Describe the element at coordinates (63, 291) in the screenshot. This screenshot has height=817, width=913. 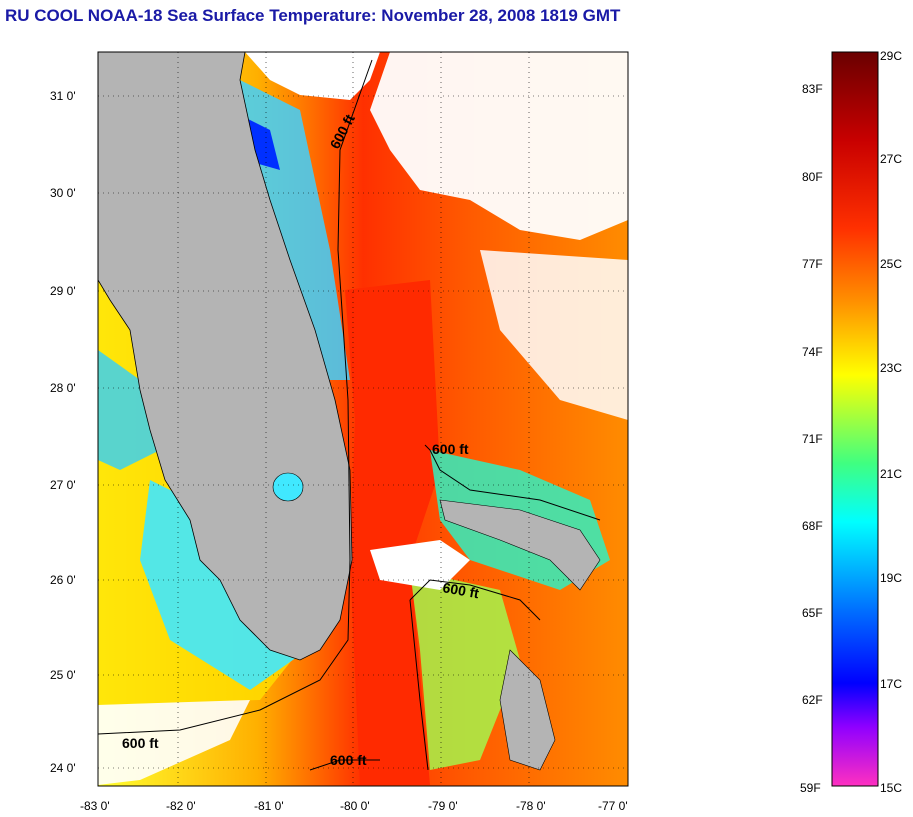
I see `lat-tick-label: 29 0'` at that location.